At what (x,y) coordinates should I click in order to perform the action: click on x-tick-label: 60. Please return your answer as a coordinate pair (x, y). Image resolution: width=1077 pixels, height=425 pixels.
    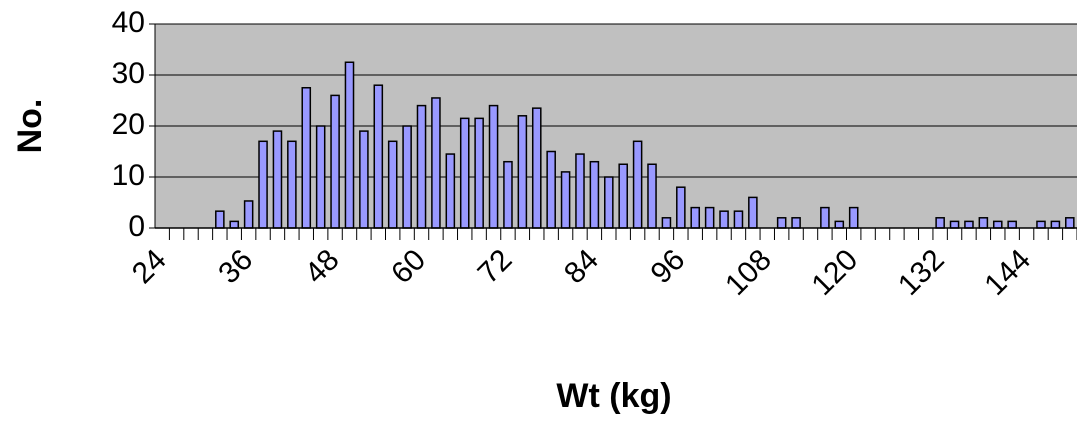
    Looking at the image, I should click on (408, 266).